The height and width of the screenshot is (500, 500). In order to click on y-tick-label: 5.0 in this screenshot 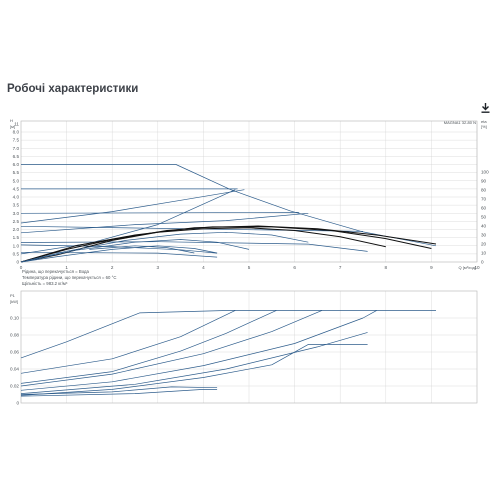, I will do `click(16, 180)`.